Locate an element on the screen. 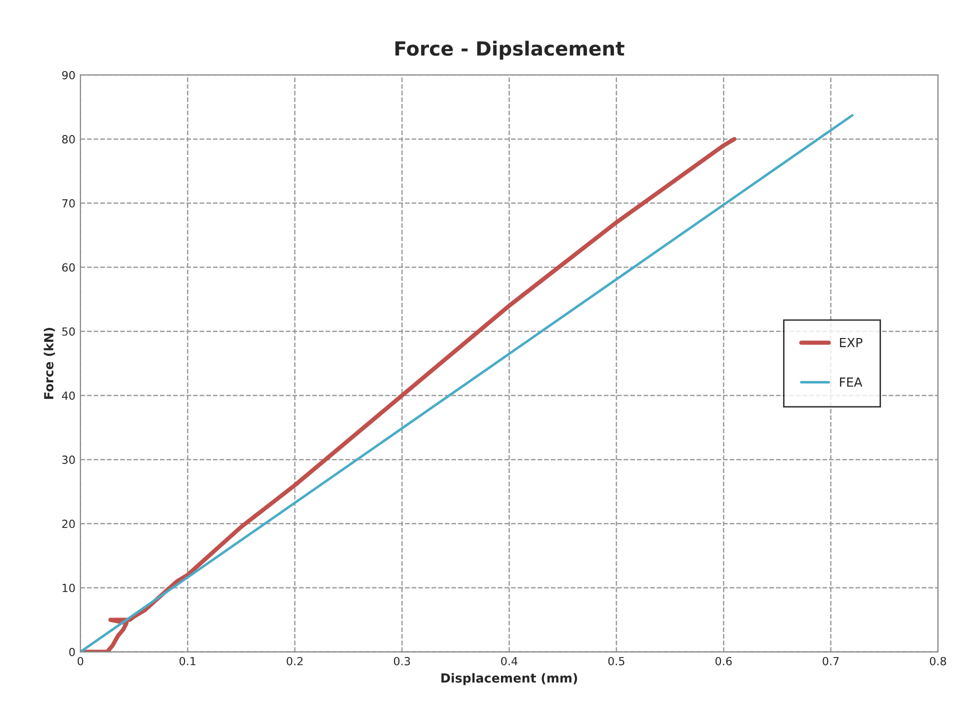 This screenshot has width=969, height=714. x-tick-label: 0.8 is located at coordinates (938, 661).